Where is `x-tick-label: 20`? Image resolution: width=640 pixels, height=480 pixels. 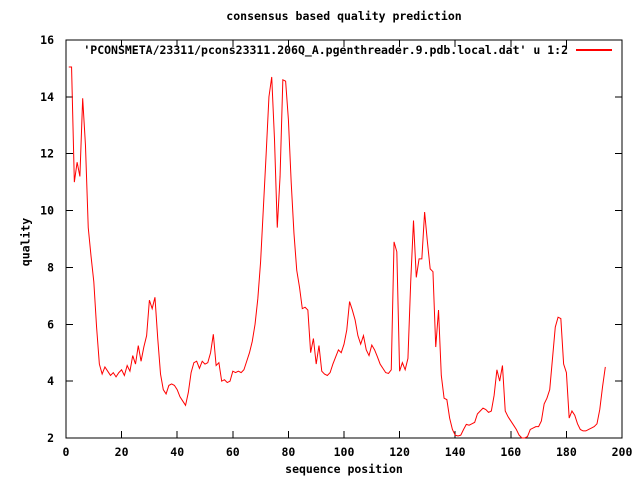
x-tick-label: 20 is located at coordinates (122, 452).